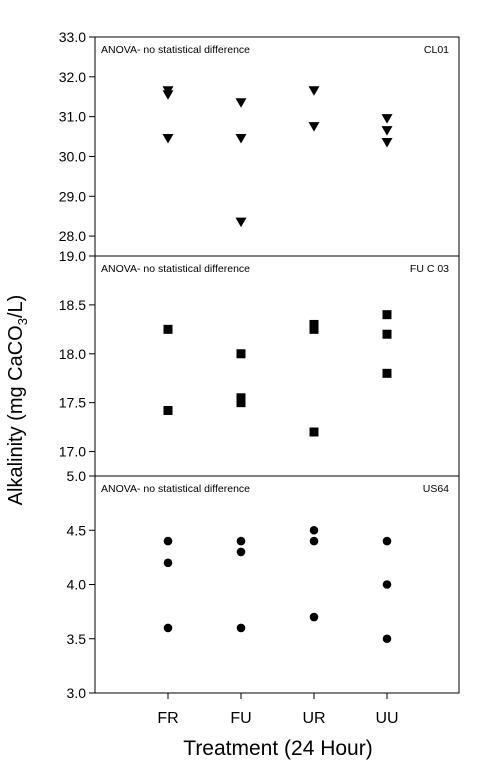 The height and width of the screenshot is (760, 480). Describe the element at coordinates (167, 718) in the screenshot. I see `x-tick-label: FR` at that location.